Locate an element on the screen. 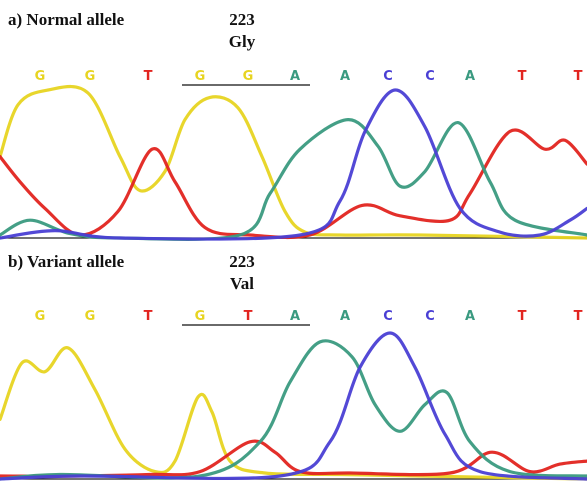  panel-title: a) Normal allele is located at coordinates (66, 19).